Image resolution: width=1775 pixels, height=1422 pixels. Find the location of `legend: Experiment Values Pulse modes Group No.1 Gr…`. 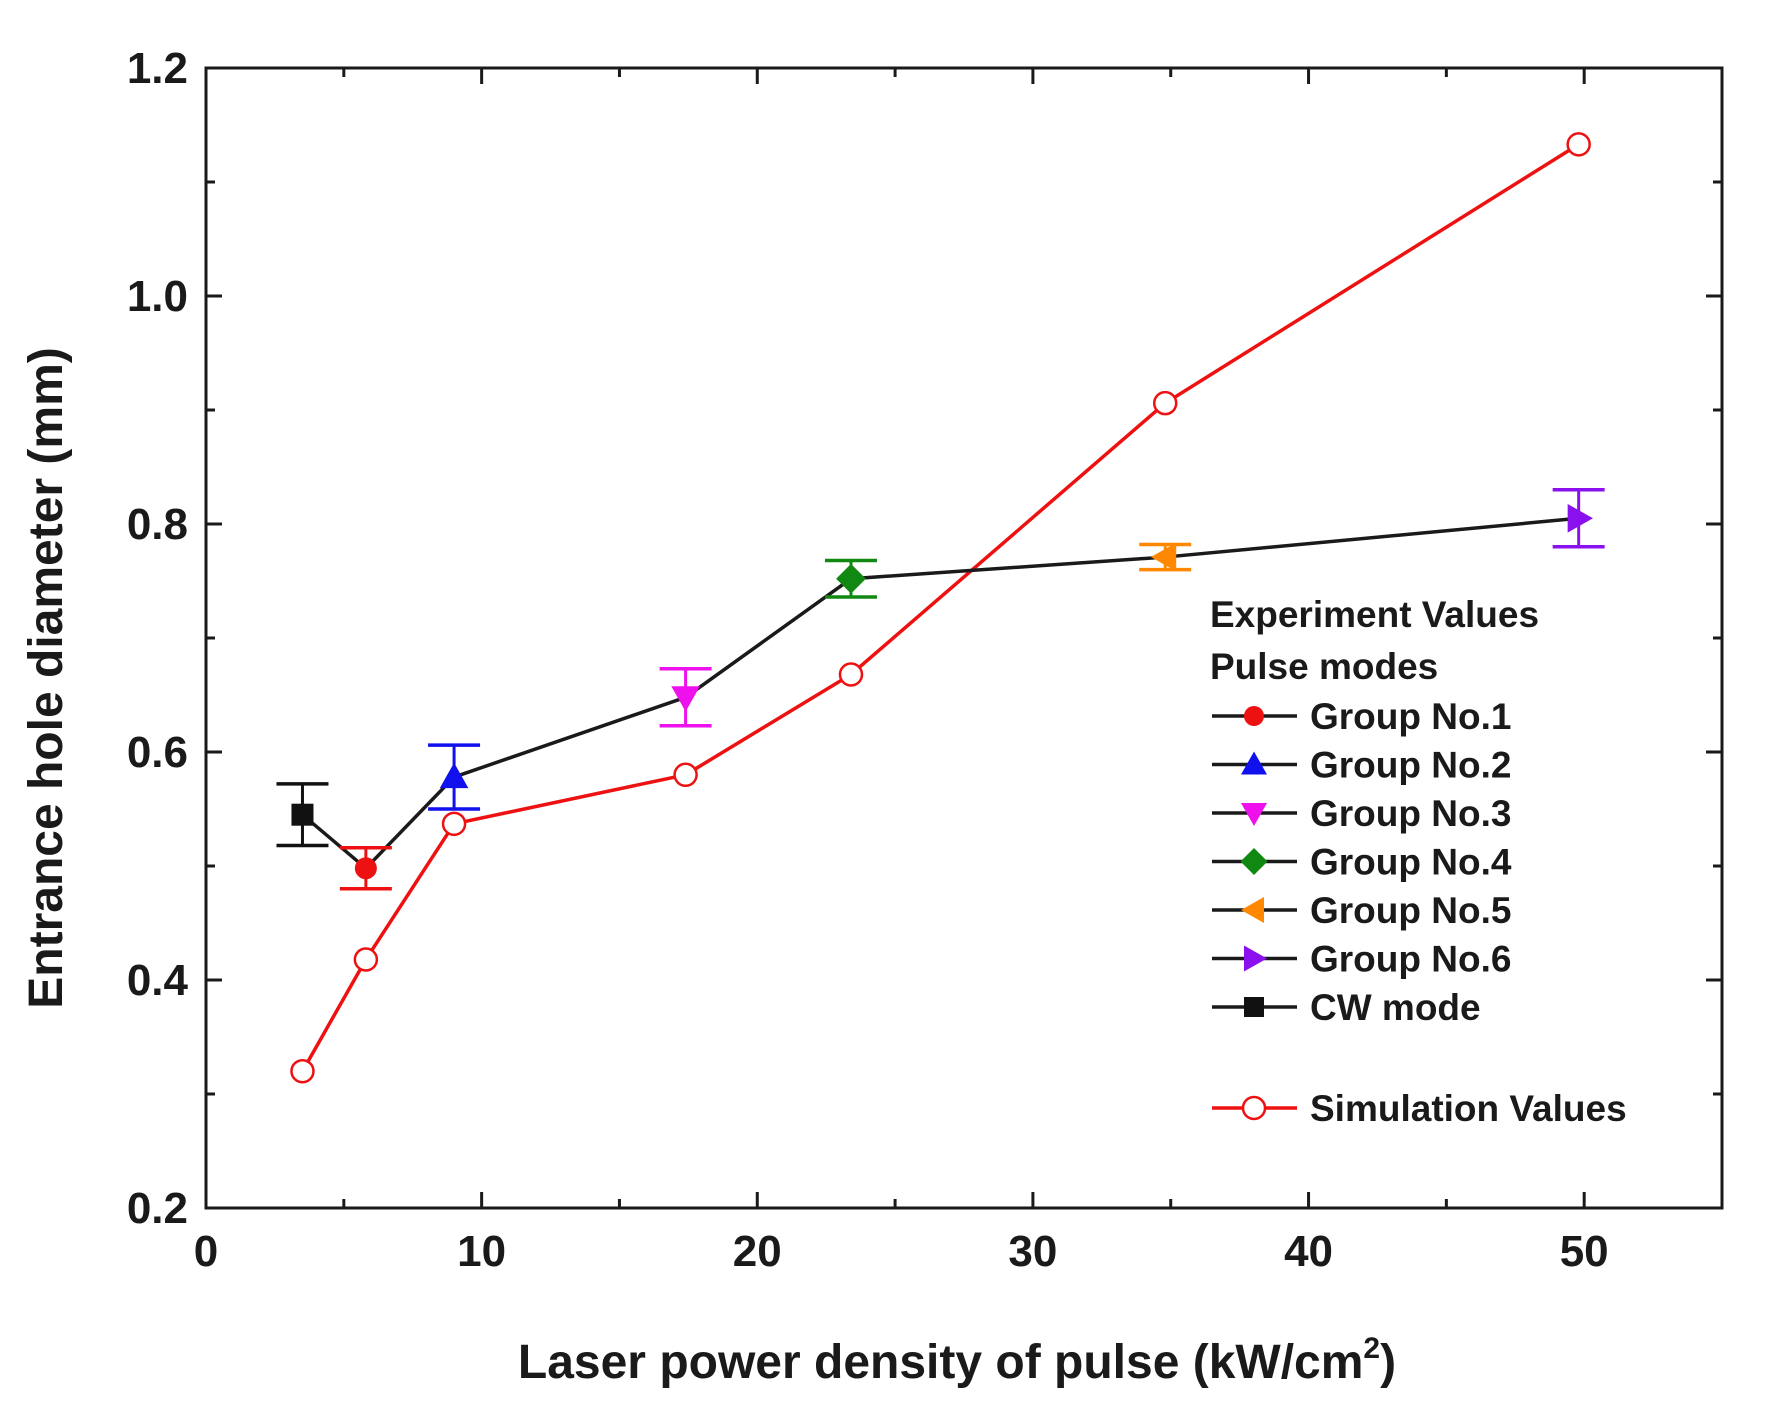

legend: Experiment Values Pulse modes Group No.1 Gr… is located at coordinates (1418, 861).